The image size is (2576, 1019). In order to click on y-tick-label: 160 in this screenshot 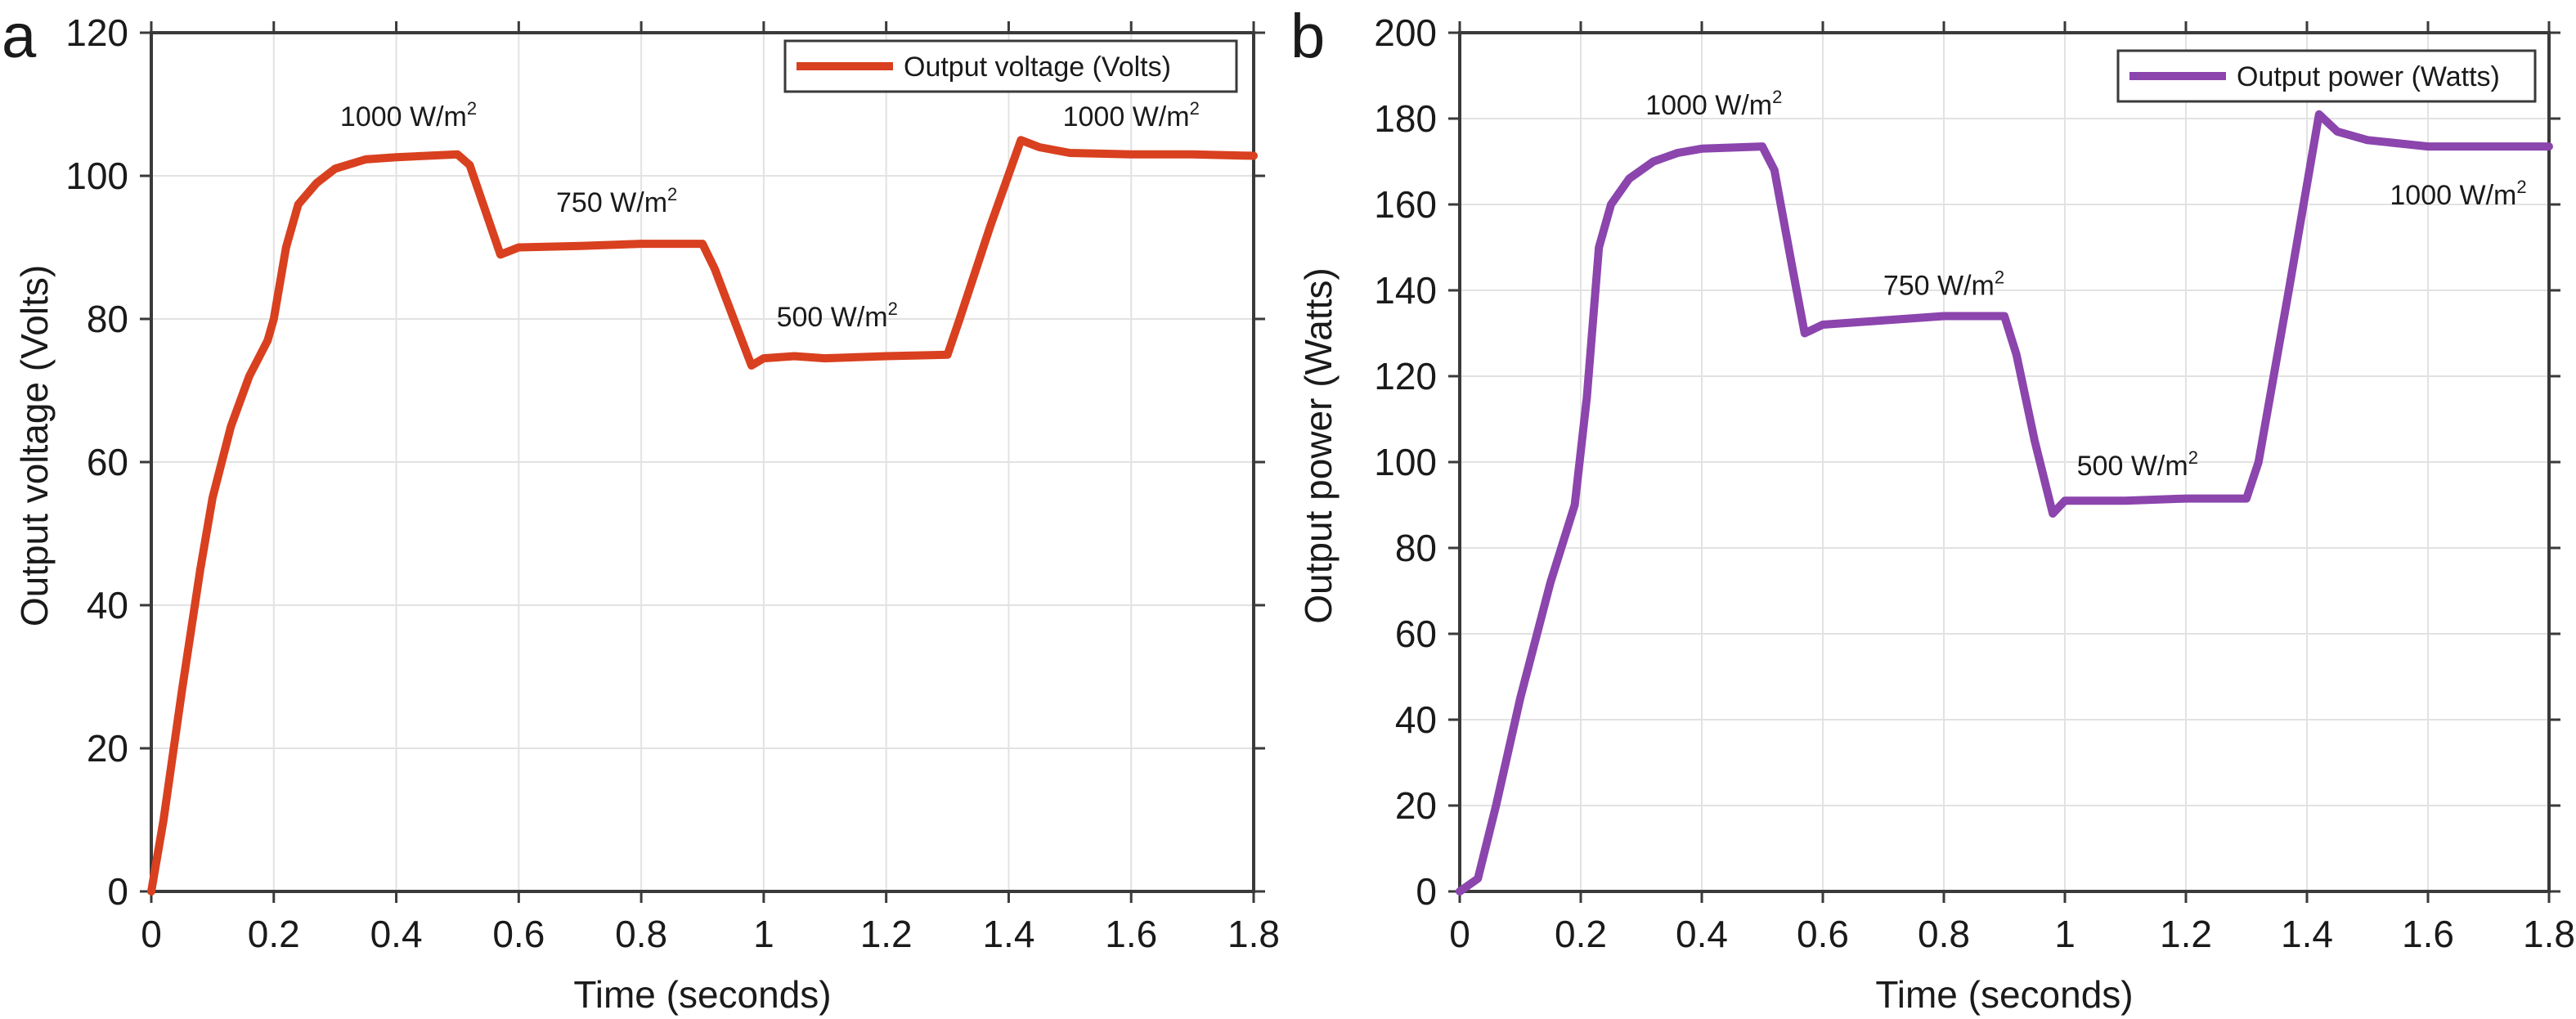, I will do `click(1405, 204)`.